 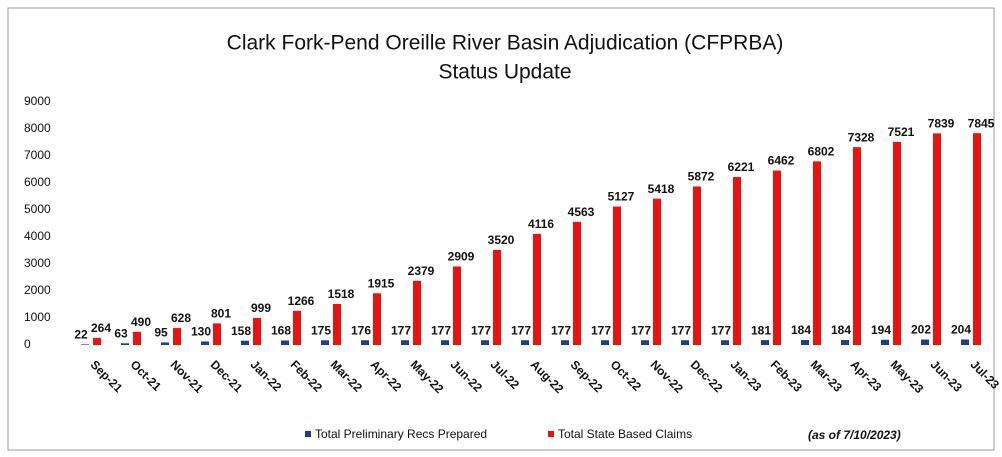 What do you see at coordinates (861, 137) in the screenshot?
I see `value-label: 7328` at bounding box center [861, 137].